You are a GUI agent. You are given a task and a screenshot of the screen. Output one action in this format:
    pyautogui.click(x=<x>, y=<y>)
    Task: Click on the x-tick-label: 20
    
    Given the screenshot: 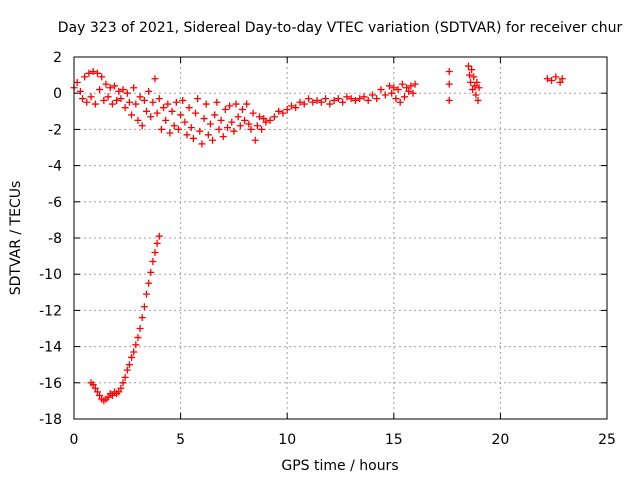 What is the action you would take?
    pyautogui.click(x=500, y=440)
    